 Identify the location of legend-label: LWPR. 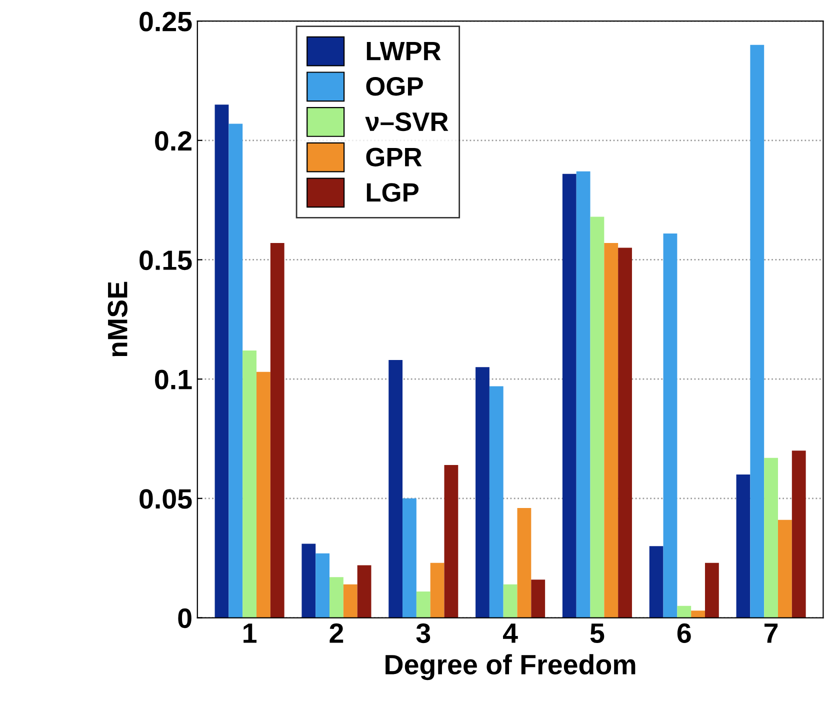
(403, 51).